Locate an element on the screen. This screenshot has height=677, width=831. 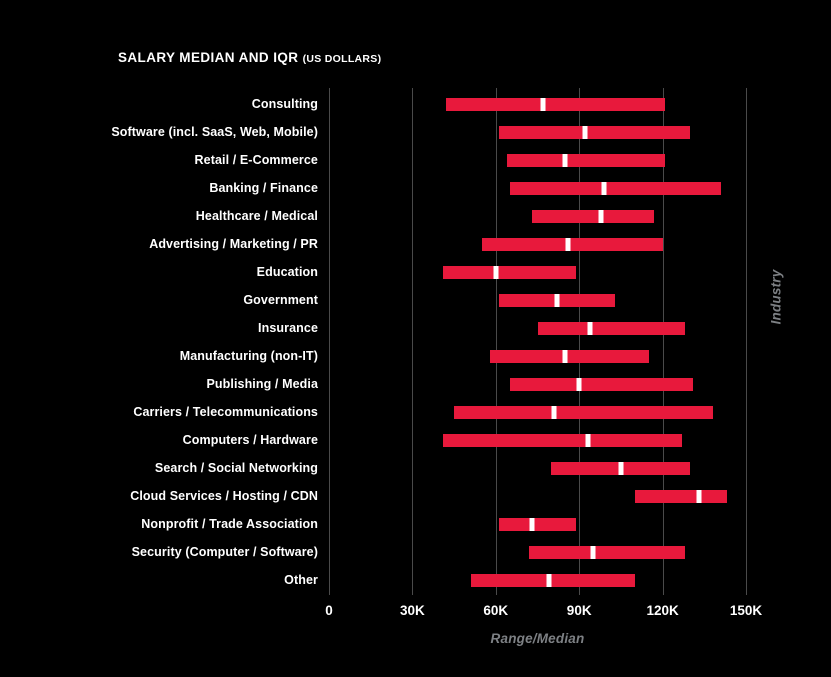
chart-title-qualifier: (US DOLLARS) is located at coordinates (342, 59).